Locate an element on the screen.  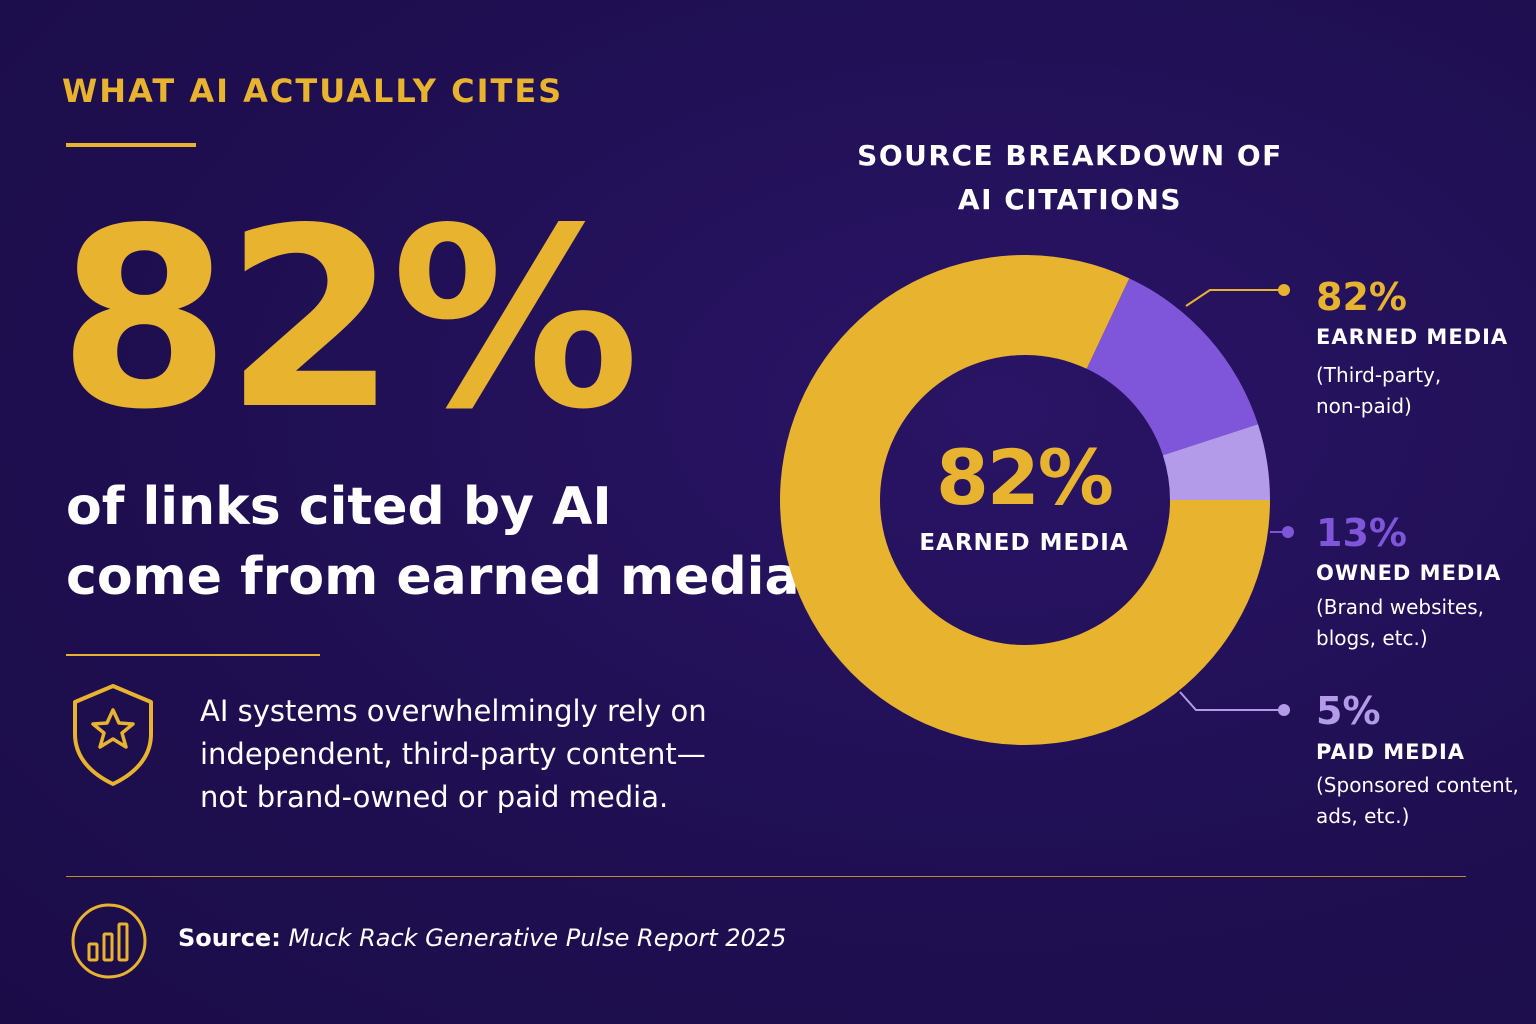
legend-paid-desc-line-1: (Sponsored content, is located at coordinates (1417, 785).